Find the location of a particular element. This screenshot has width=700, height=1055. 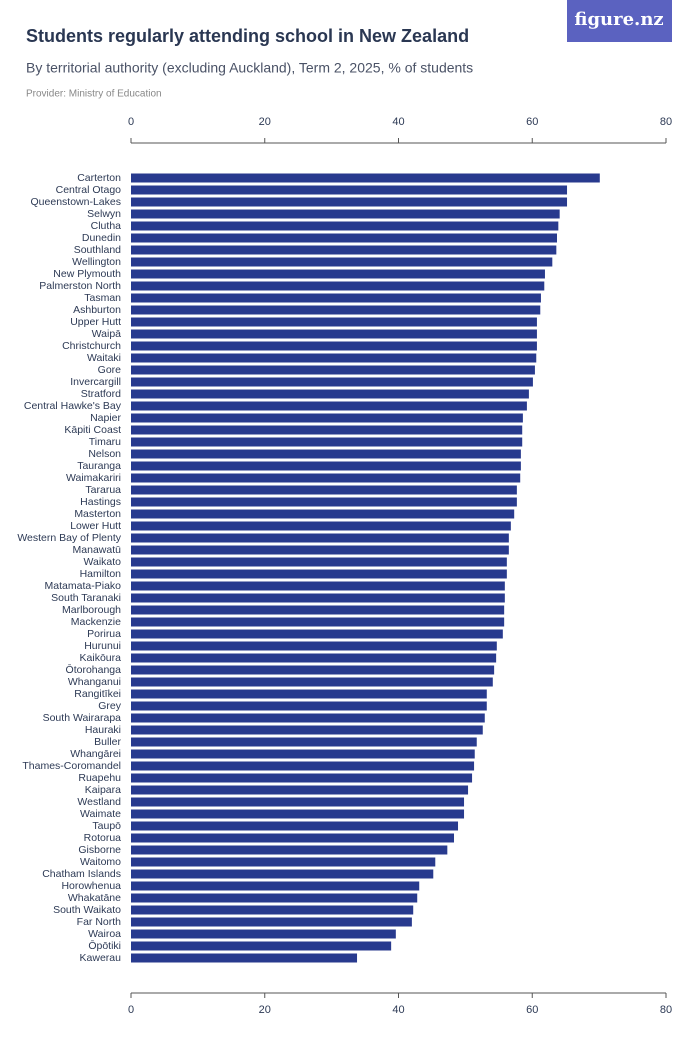

y-tick-label: Rangitīkei is located at coordinates (97, 694).